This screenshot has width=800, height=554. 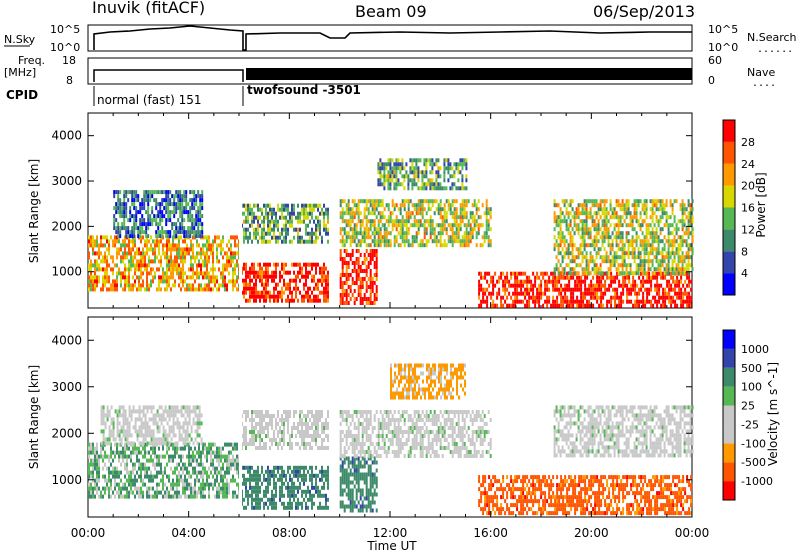 I want to click on cpid-label: CPID, so click(x=22, y=95).